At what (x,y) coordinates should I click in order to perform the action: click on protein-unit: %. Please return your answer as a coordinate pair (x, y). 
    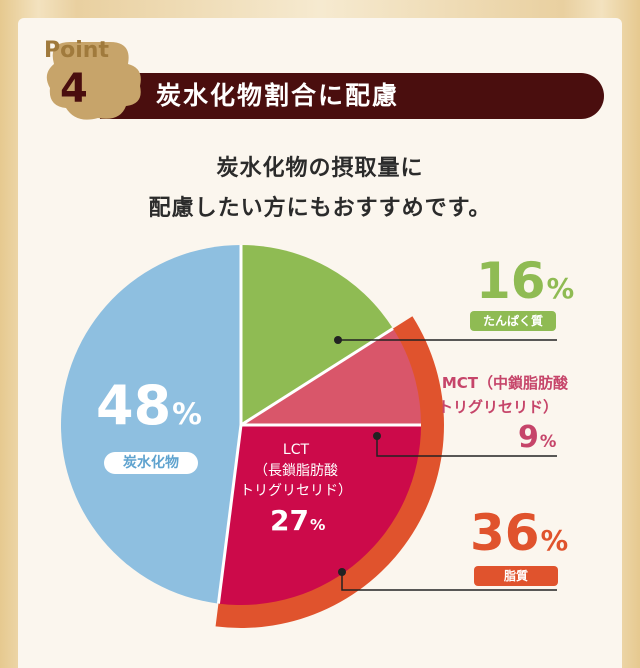
    Looking at the image, I should click on (560, 289).